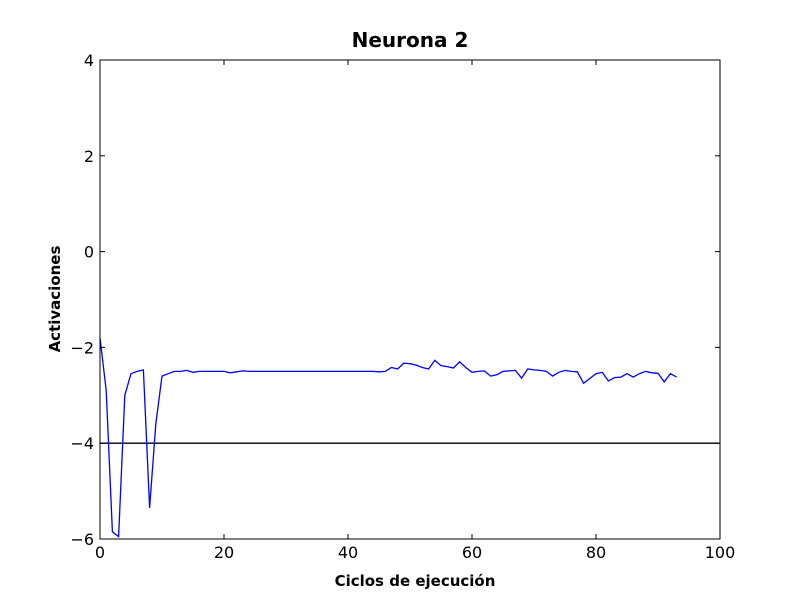 The width and height of the screenshot is (800, 600). Describe the element at coordinates (472, 552) in the screenshot. I see `x-tick-label: 60` at that location.